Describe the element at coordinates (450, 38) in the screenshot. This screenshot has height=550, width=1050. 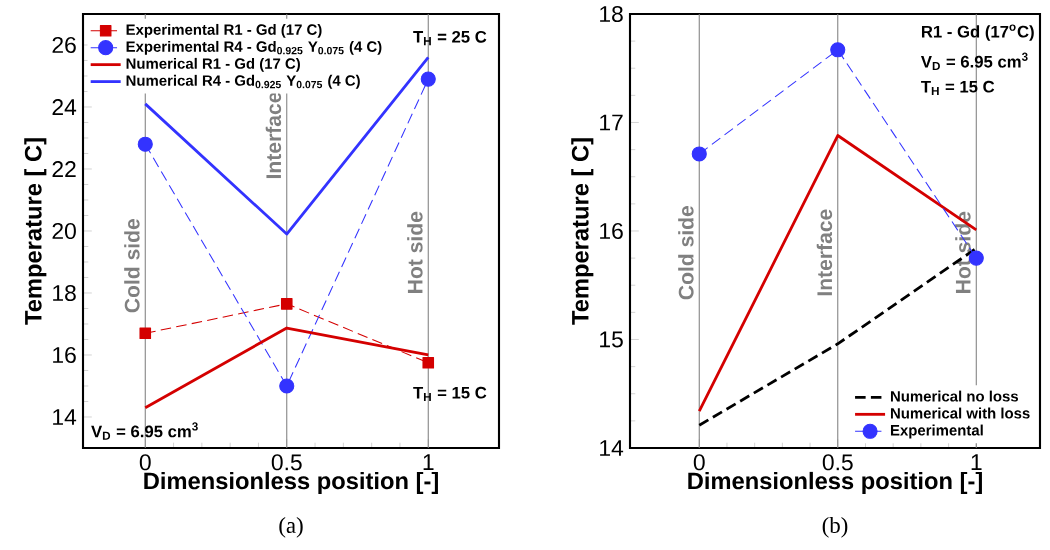
I see `annotation: T$_{H}$ = 25 C` at that location.